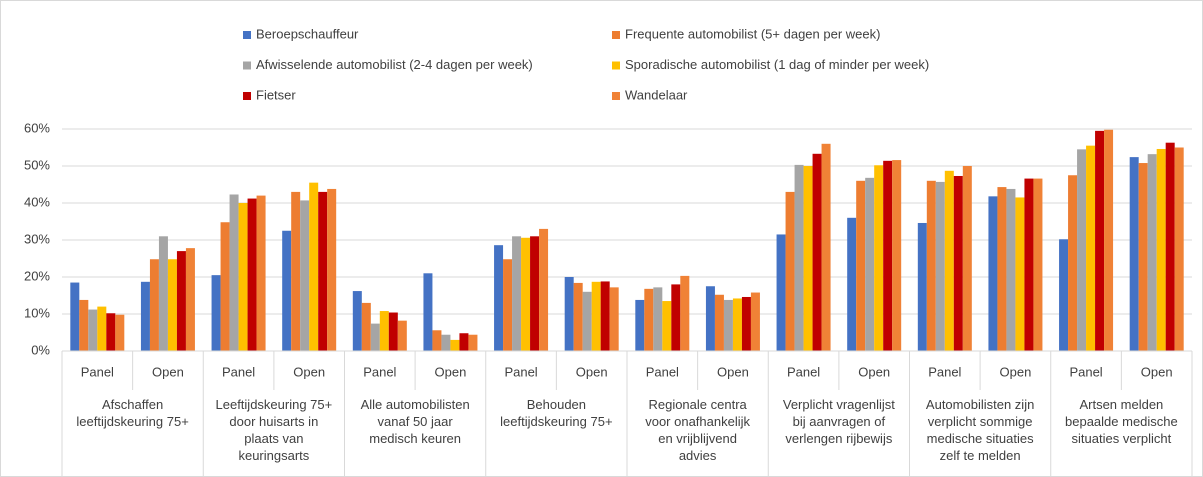  What do you see at coordinates (37, 275) in the screenshot?
I see `y-tick-label: 20%` at bounding box center [37, 275].